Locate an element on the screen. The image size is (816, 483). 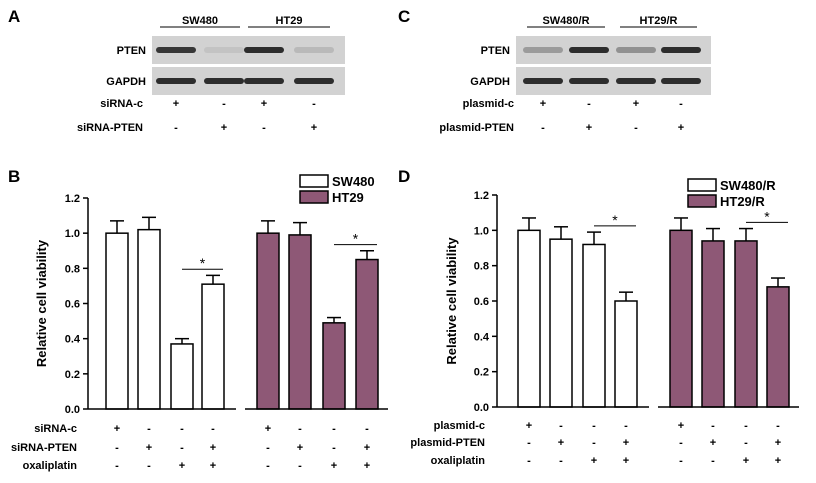
panel-label-c: C is located at coordinates (404, 16).